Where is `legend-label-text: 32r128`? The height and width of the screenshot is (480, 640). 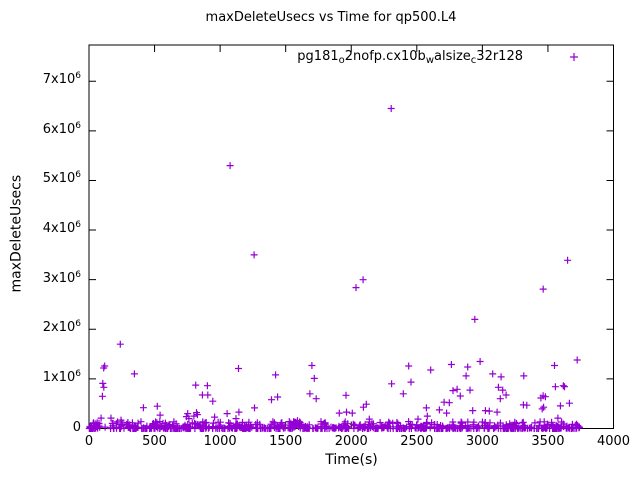
legend-label-text: 32r128 is located at coordinates (499, 56).